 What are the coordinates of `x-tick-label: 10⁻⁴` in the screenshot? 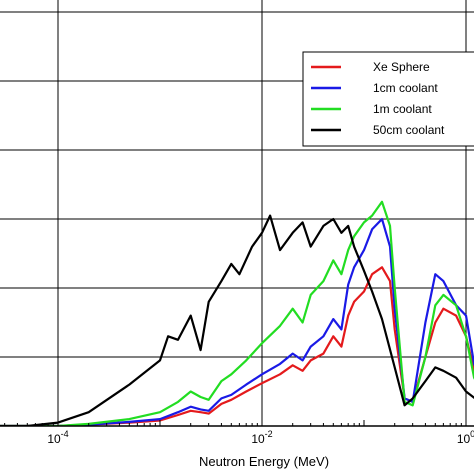 It's located at (57, 437).